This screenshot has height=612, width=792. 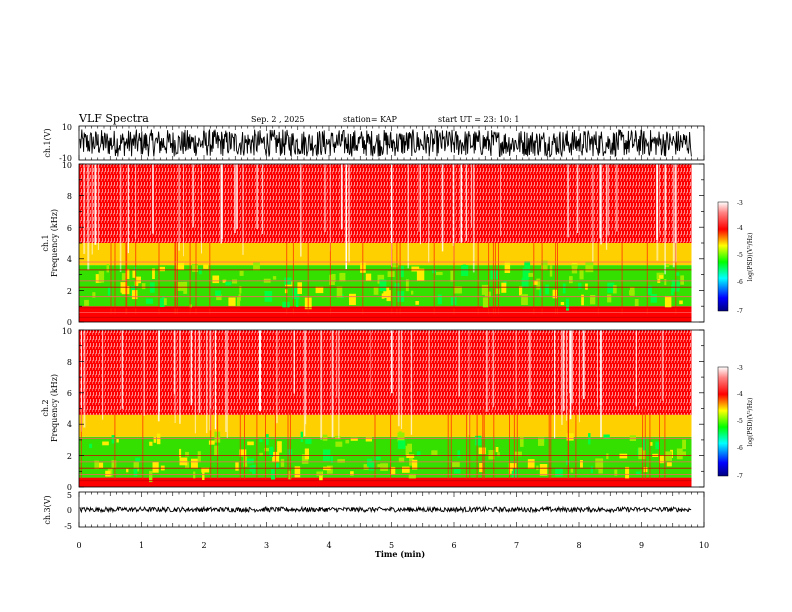 What do you see at coordinates (723, 421) in the screenshot?
I see `ch2-colorbar-scale` at bounding box center [723, 421].